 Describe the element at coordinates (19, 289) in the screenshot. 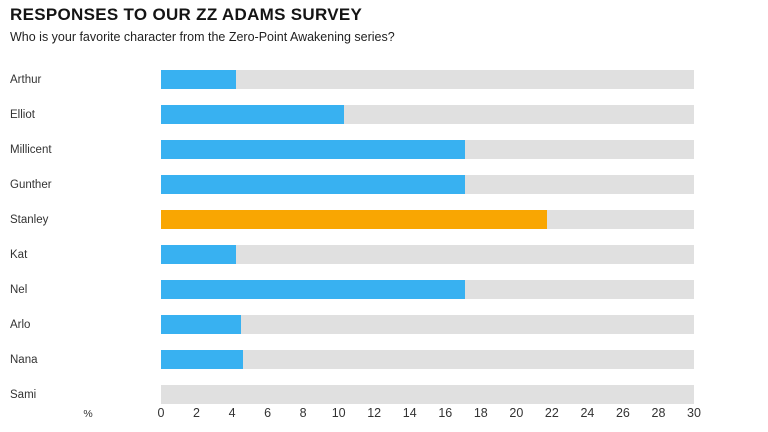

I see `category-label: Nel` at that location.